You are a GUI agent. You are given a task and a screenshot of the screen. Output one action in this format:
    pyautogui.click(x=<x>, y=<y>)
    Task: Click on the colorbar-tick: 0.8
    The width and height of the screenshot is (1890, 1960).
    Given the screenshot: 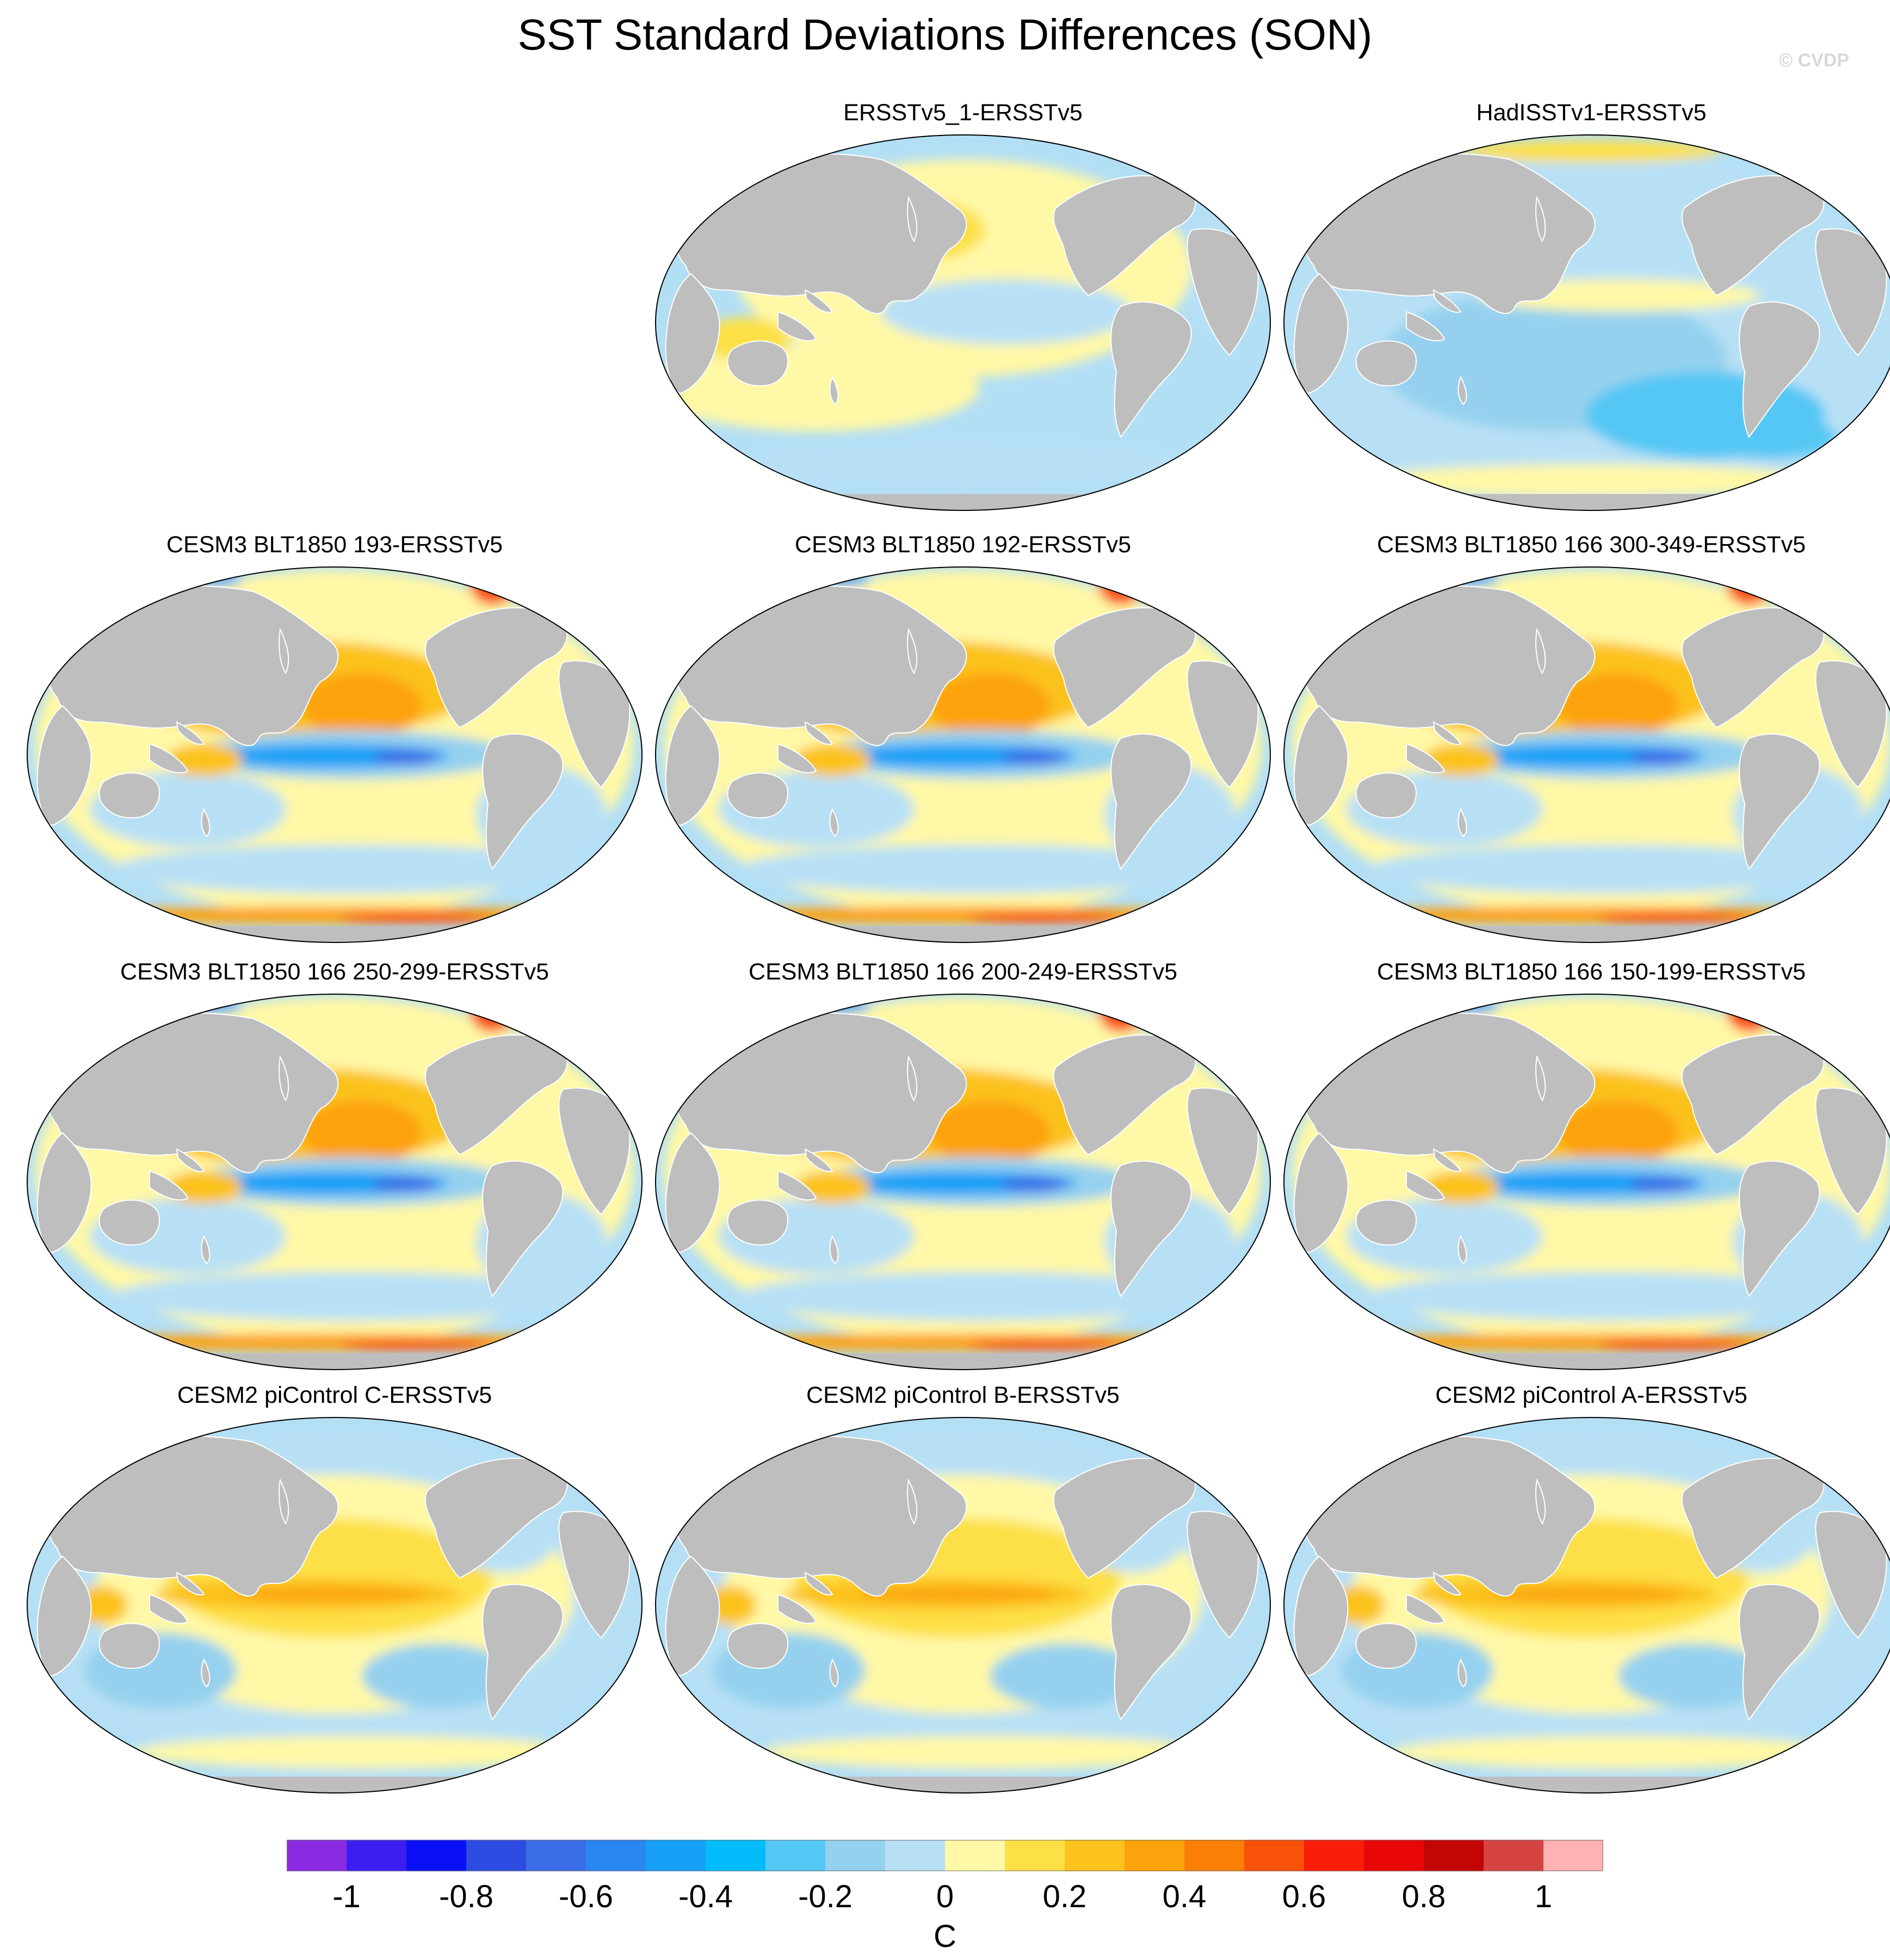 What is the action you would take?
    pyautogui.click(x=1424, y=1896)
    